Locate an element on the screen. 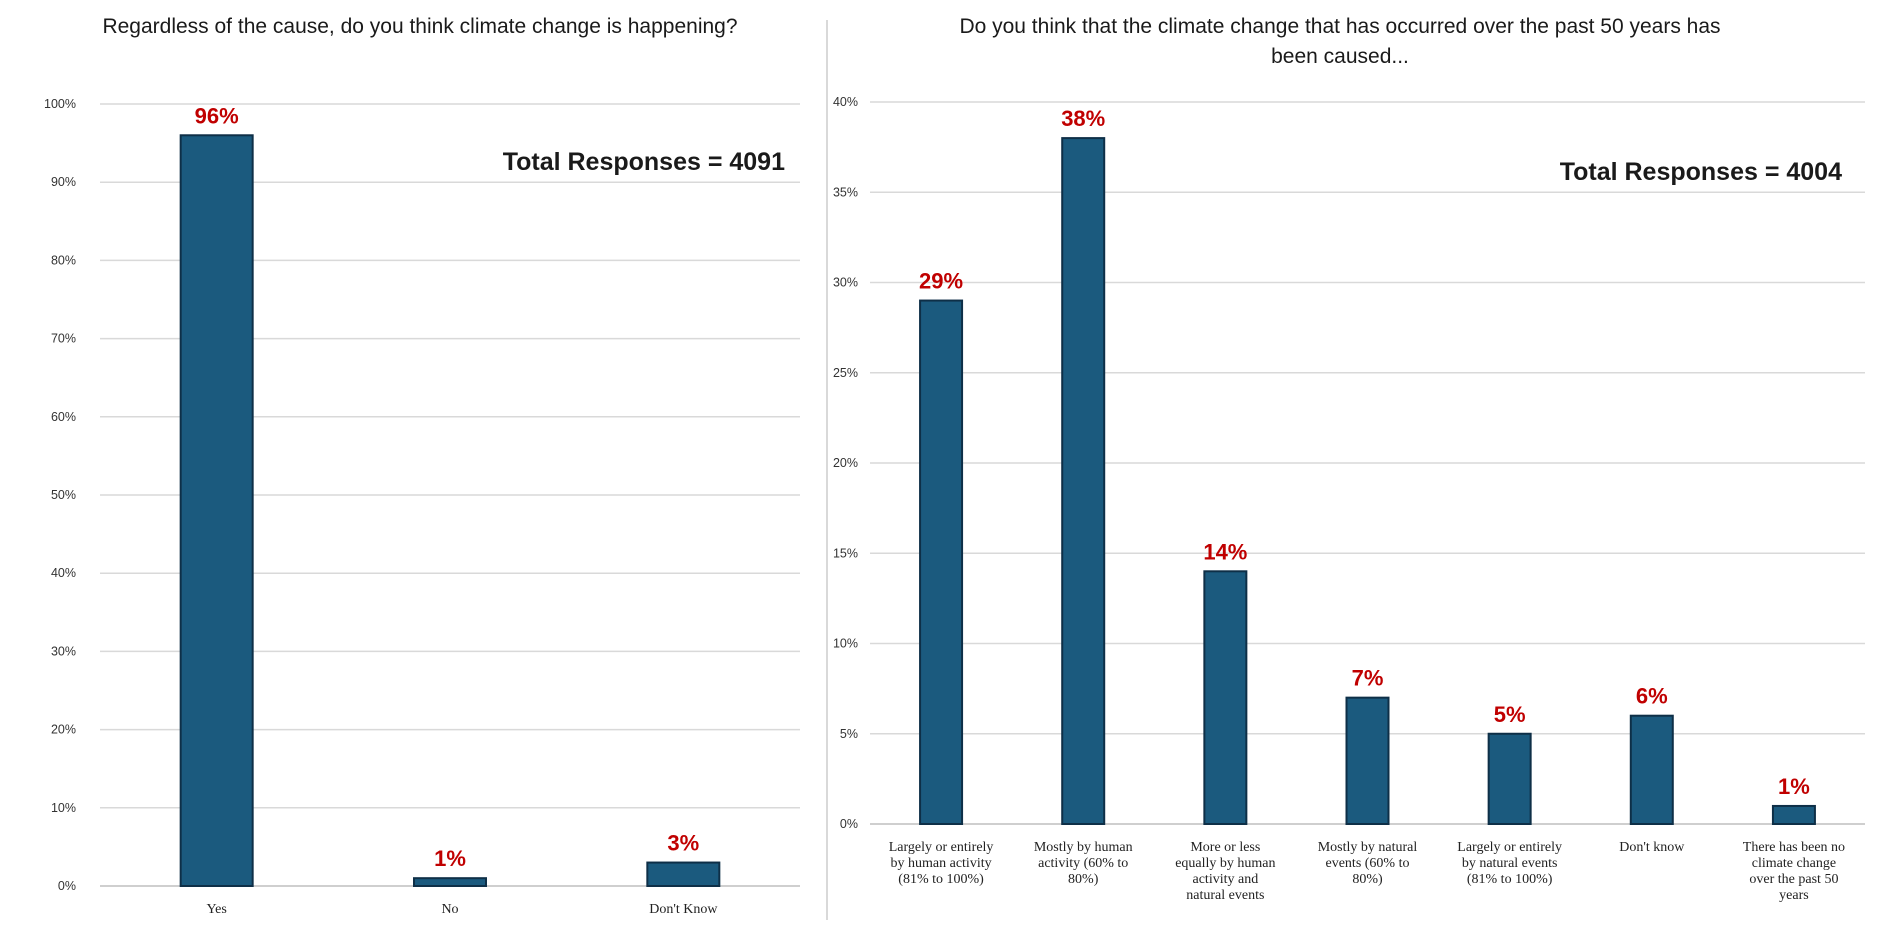 This screenshot has height=935, width=1900. category-label: Yes is located at coordinates (216, 909).